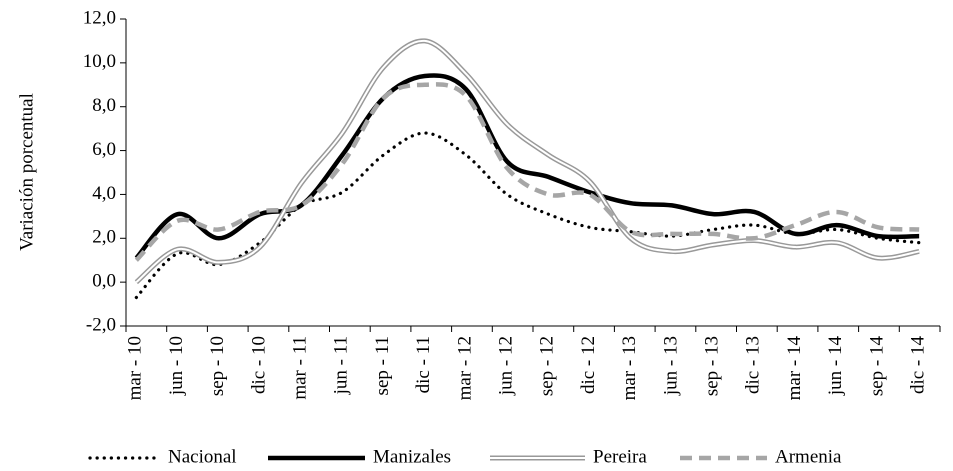  What do you see at coordinates (176, 366) in the screenshot?
I see `x-tick-label: jun - 10` at bounding box center [176, 366].